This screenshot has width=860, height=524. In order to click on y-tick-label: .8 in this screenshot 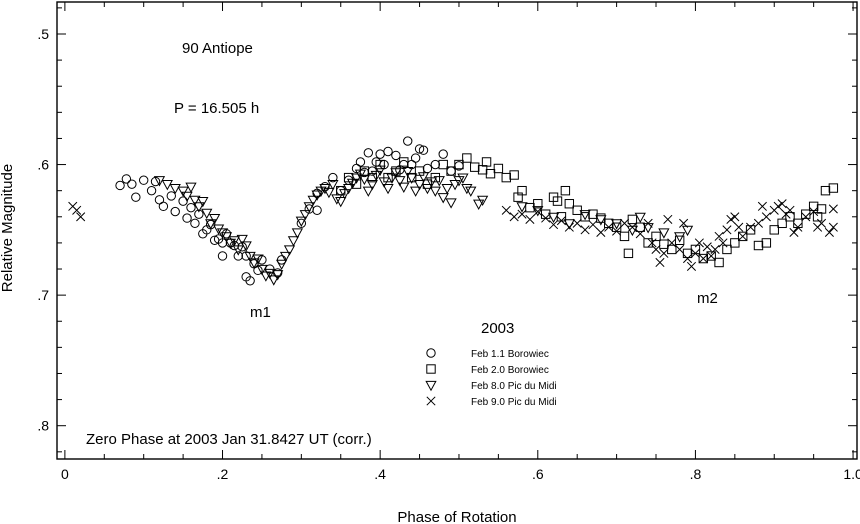, I will do `click(43, 426)`.